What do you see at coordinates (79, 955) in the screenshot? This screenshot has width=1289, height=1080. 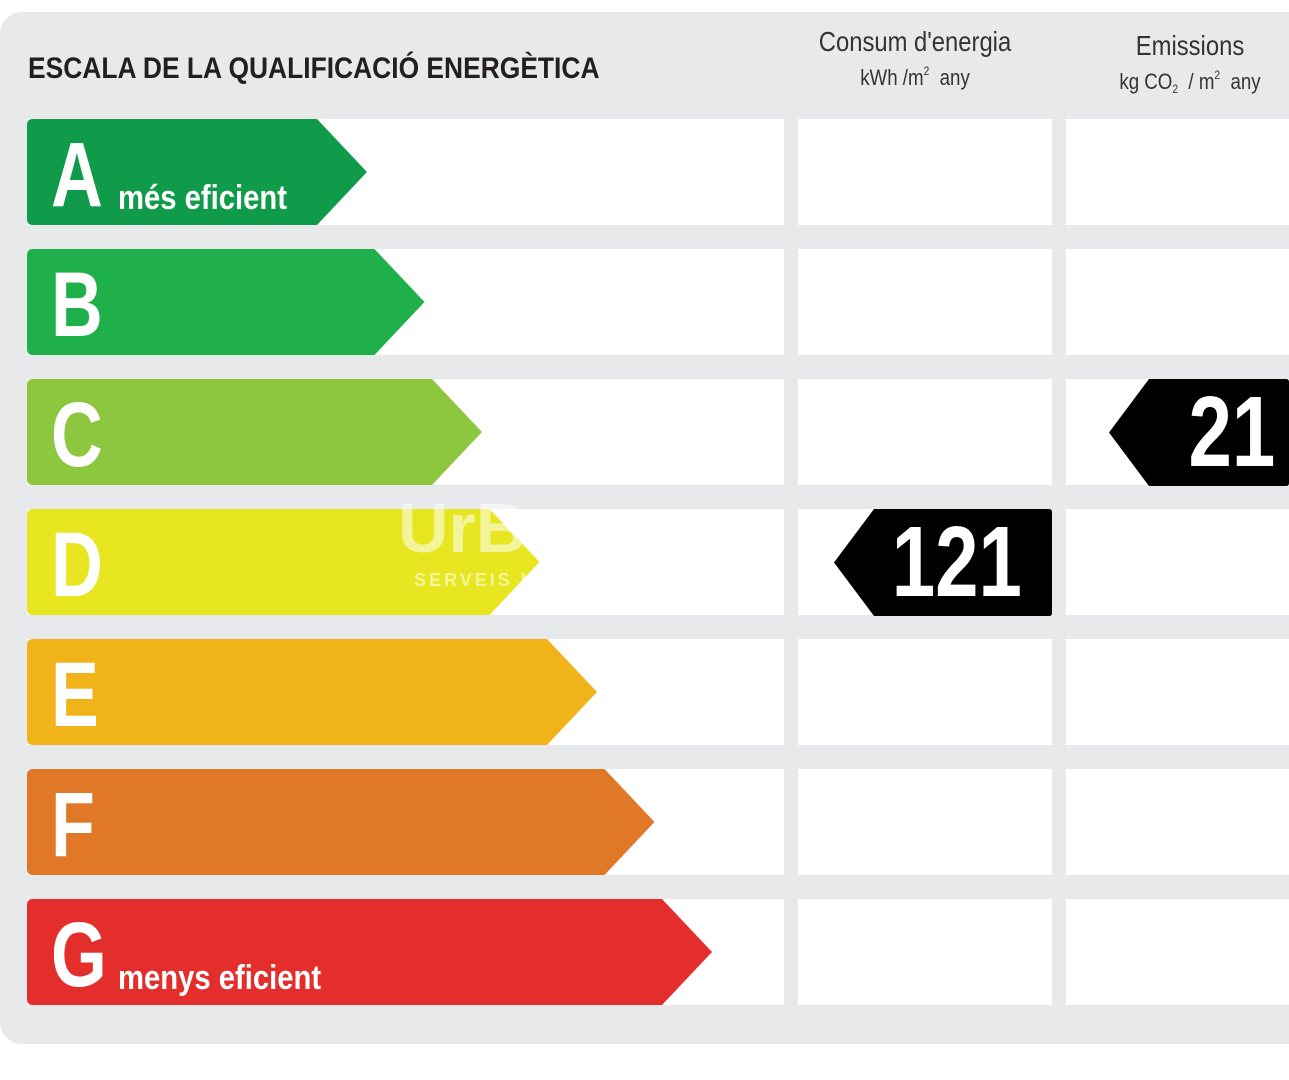 I see `band-letter: G` at bounding box center [79, 955].